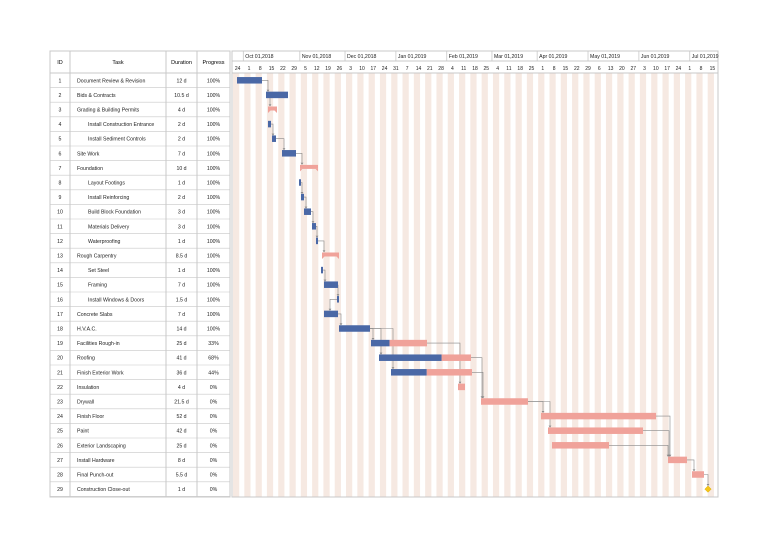 This screenshot has width=768, height=546. I want to click on day-label: 19, so click(328, 69).